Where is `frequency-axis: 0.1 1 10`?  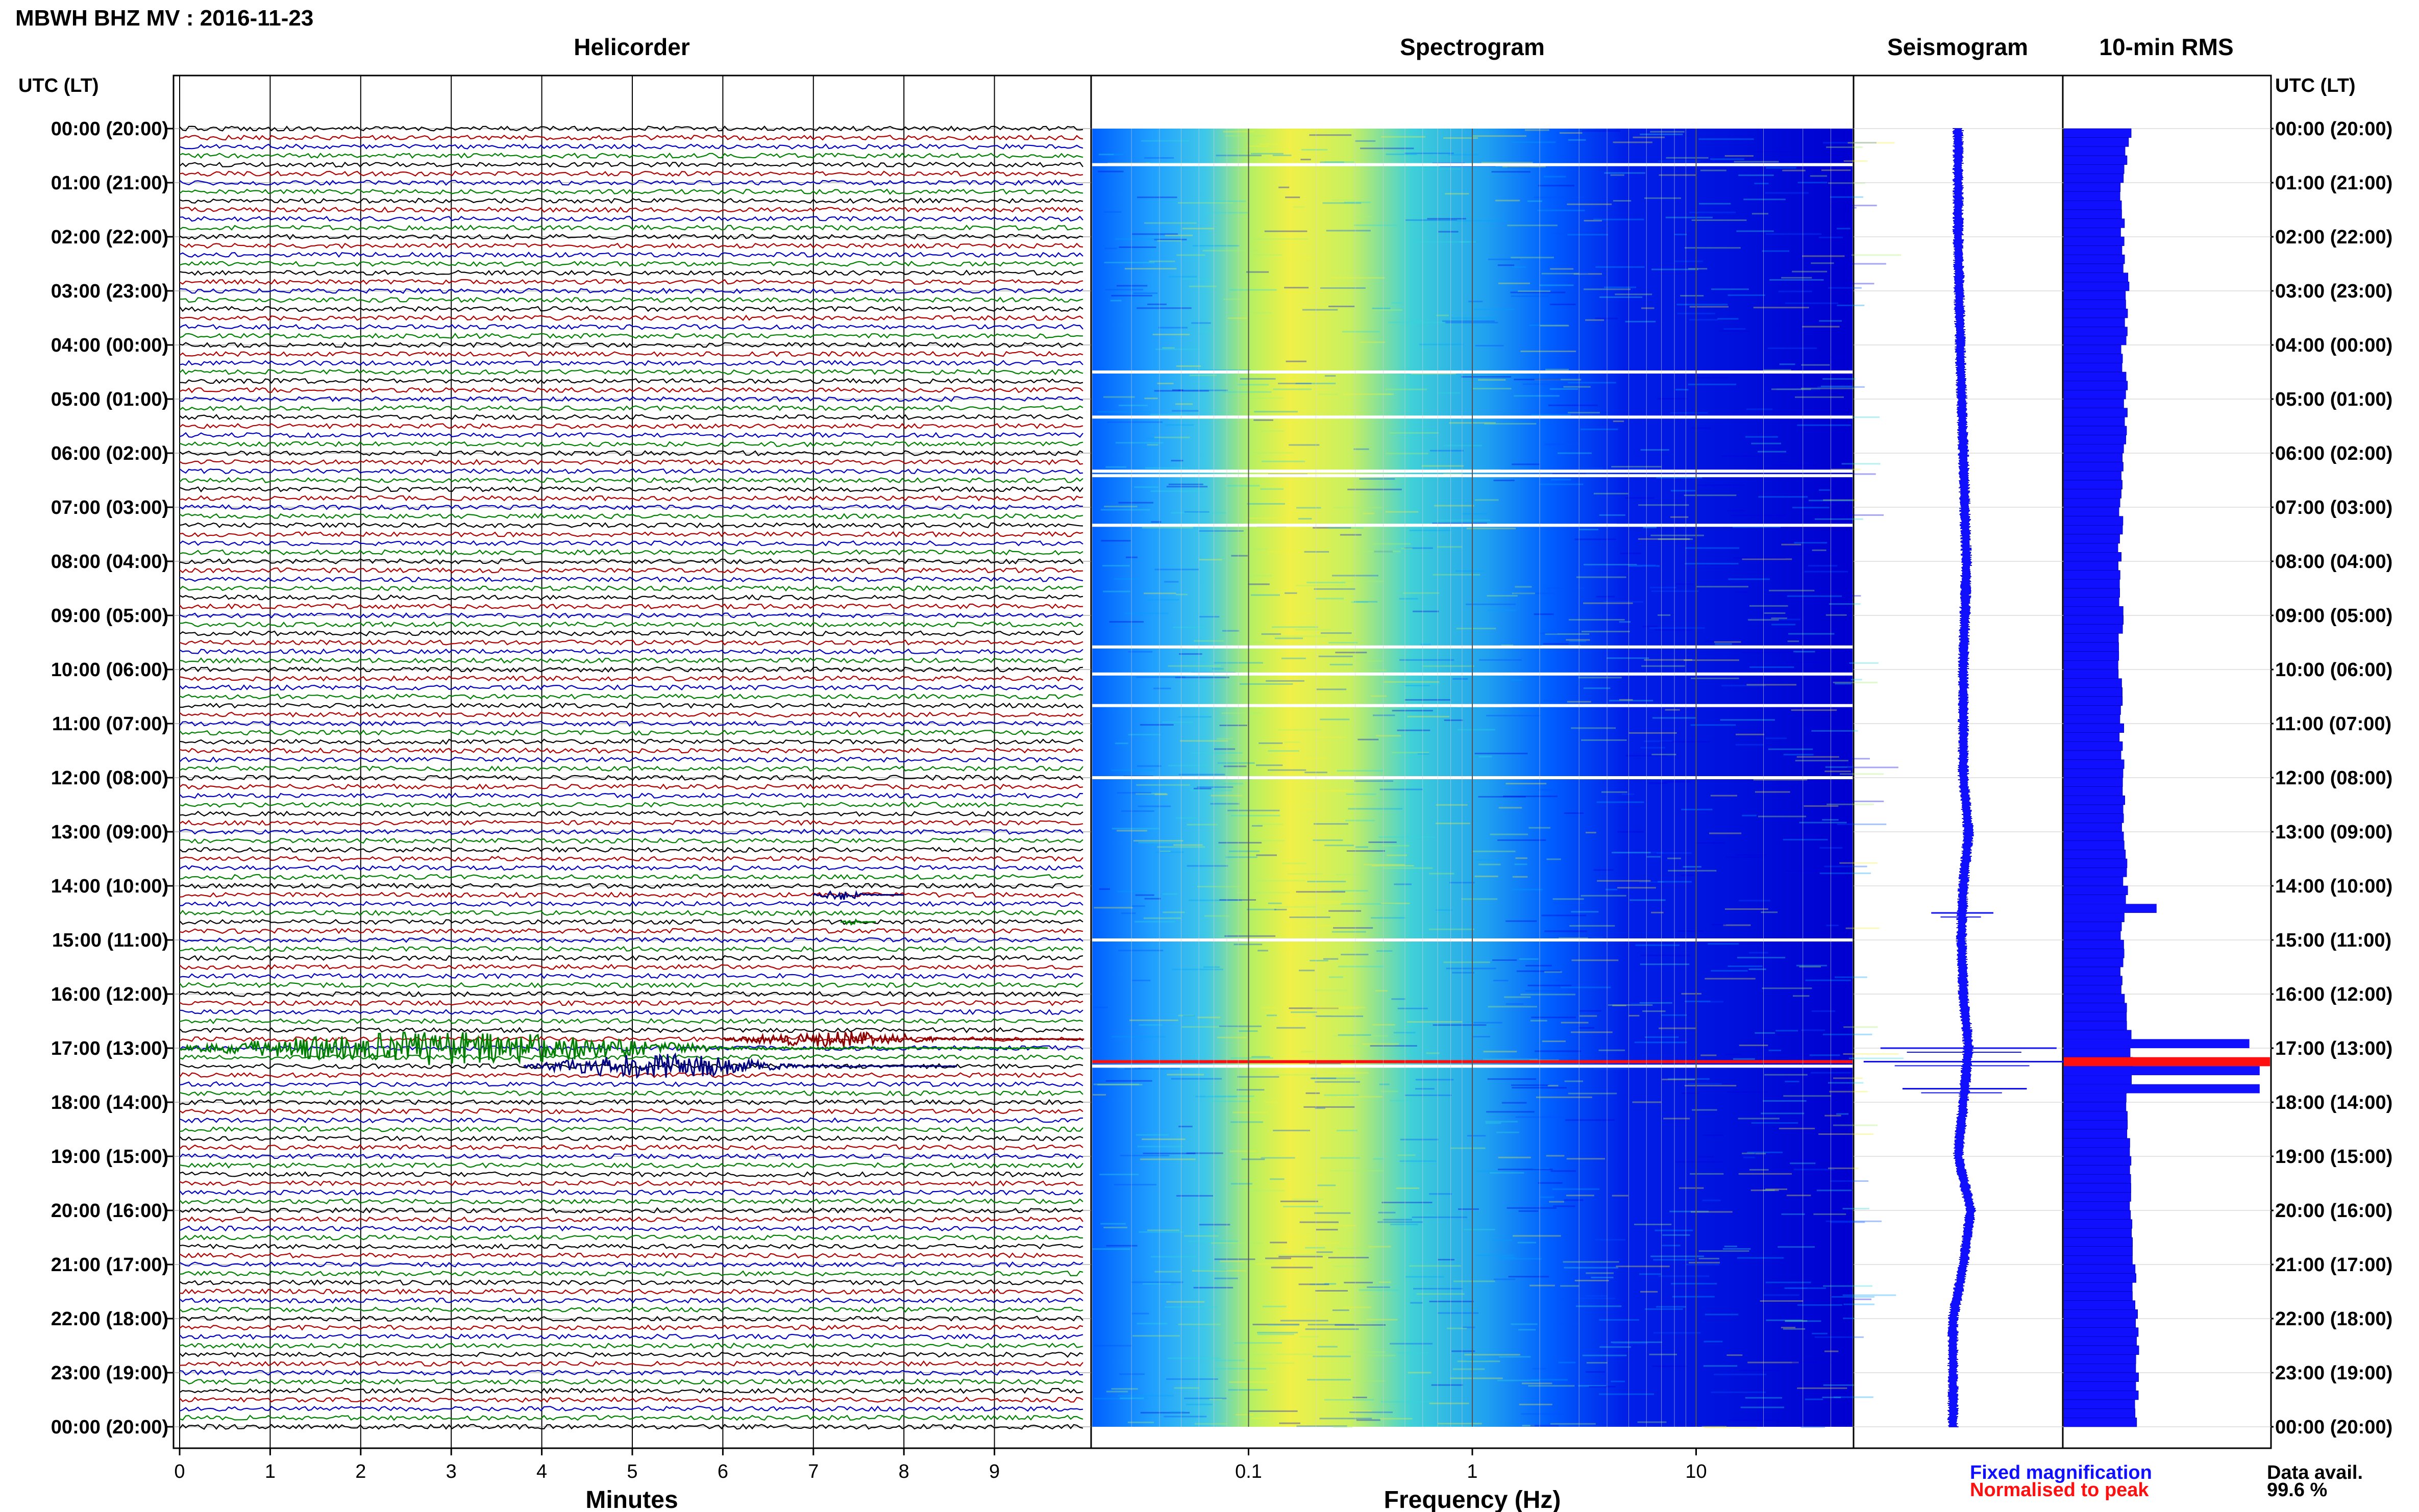 frequency-axis: 0.1 1 10 is located at coordinates (1471, 1465).